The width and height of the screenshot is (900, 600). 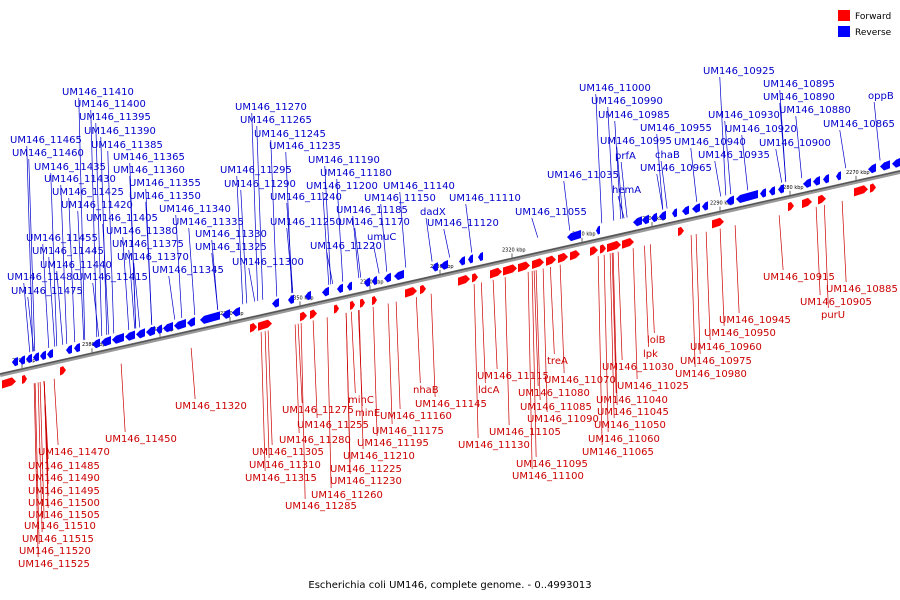 I want to click on forward-gene-label-um146-11520: UM146_11520, so click(x=55, y=551).